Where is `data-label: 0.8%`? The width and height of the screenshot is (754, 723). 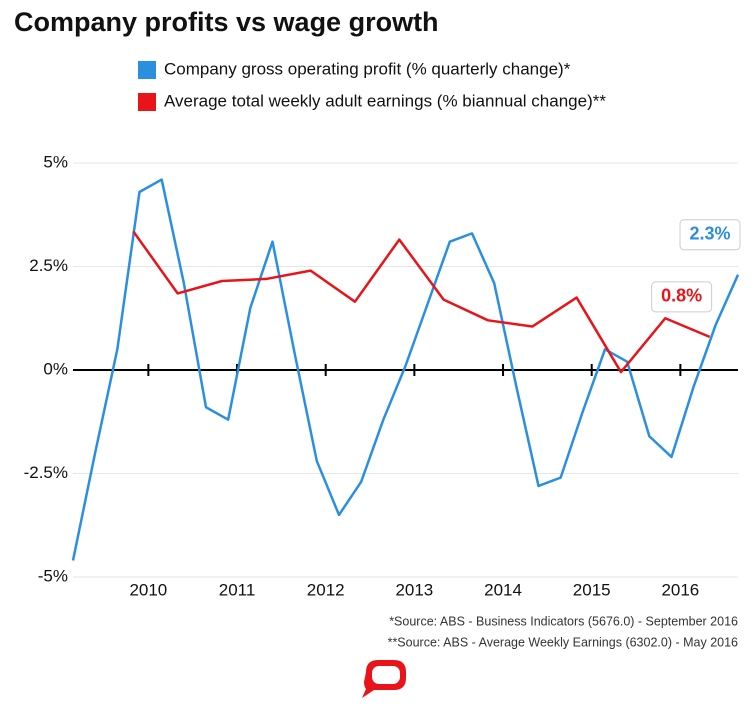 data-label: 0.8% is located at coordinates (681, 296).